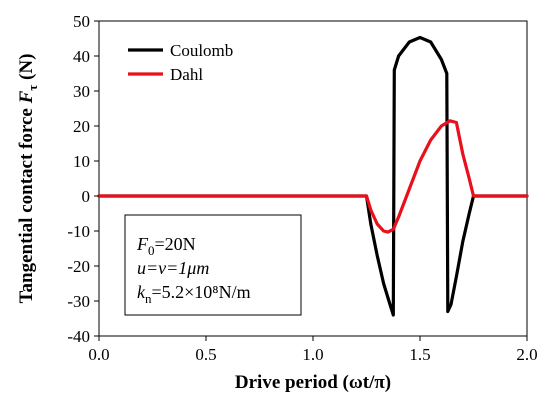 The width and height of the screenshot is (550, 401). I want to click on x-tick-label: 1.5, so click(419, 354).